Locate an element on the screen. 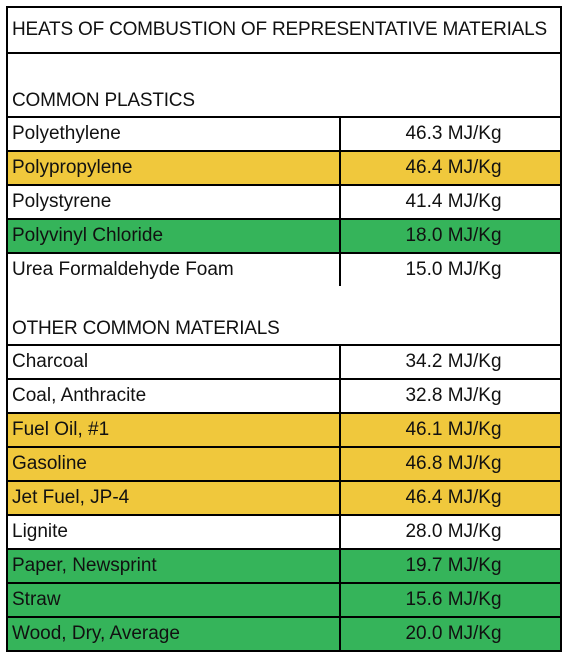 This screenshot has width=569, height=653. heat-value: 46.8 MJ/Kg is located at coordinates (453, 463).